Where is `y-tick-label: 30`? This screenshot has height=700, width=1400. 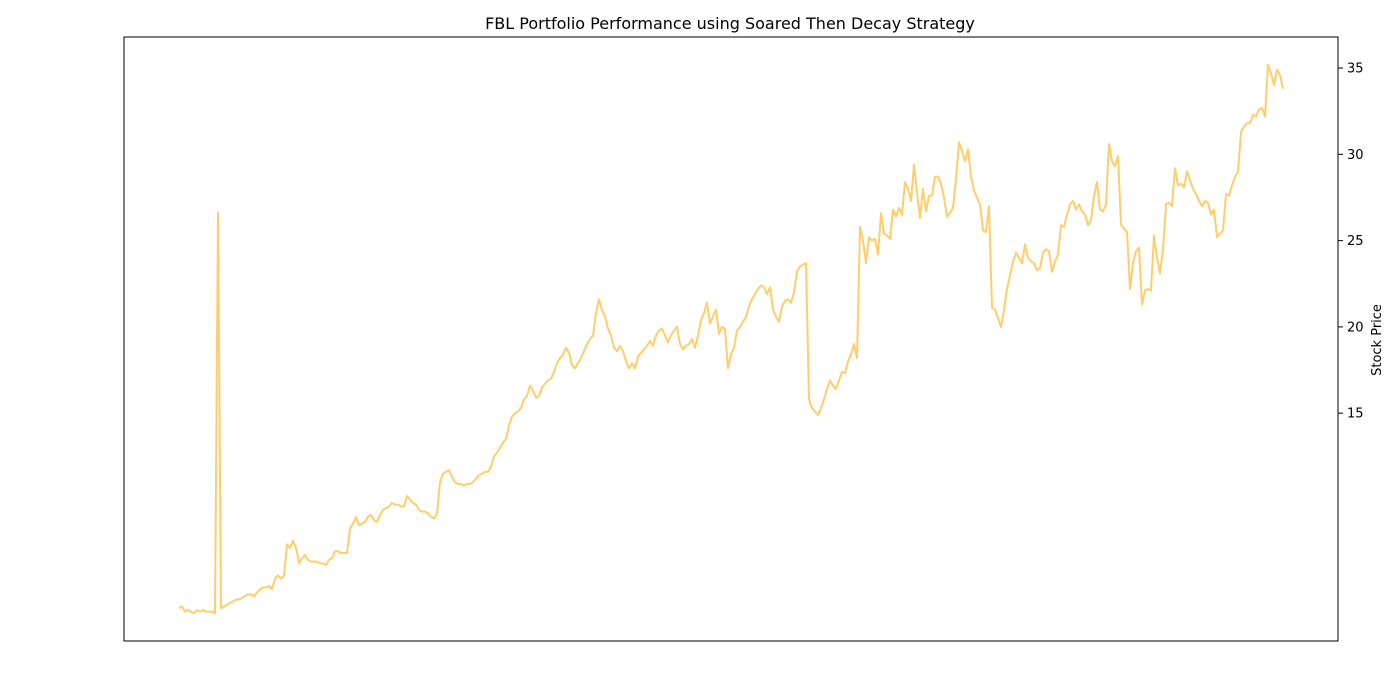
y-tick-label: 30 is located at coordinates (1355, 155).